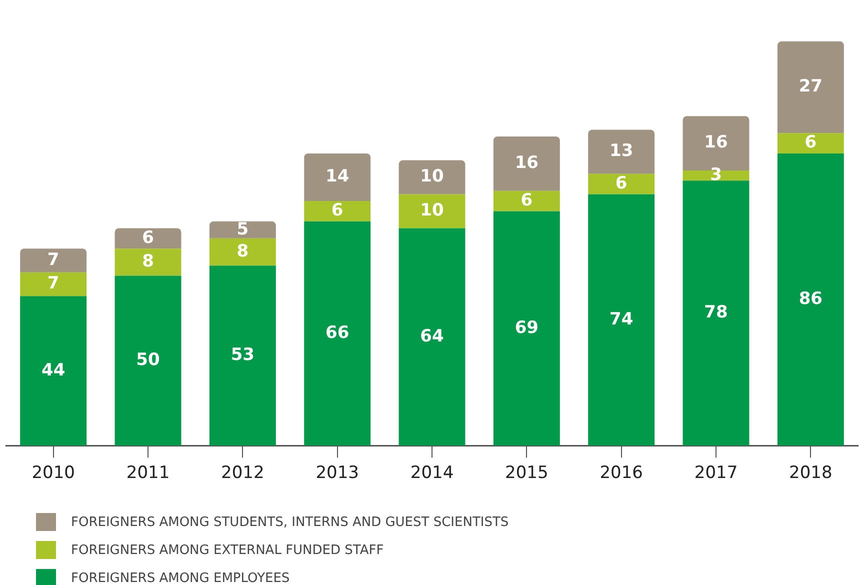 The image size is (862, 585). I want to click on x-tick-label: 2013, so click(337, 473).